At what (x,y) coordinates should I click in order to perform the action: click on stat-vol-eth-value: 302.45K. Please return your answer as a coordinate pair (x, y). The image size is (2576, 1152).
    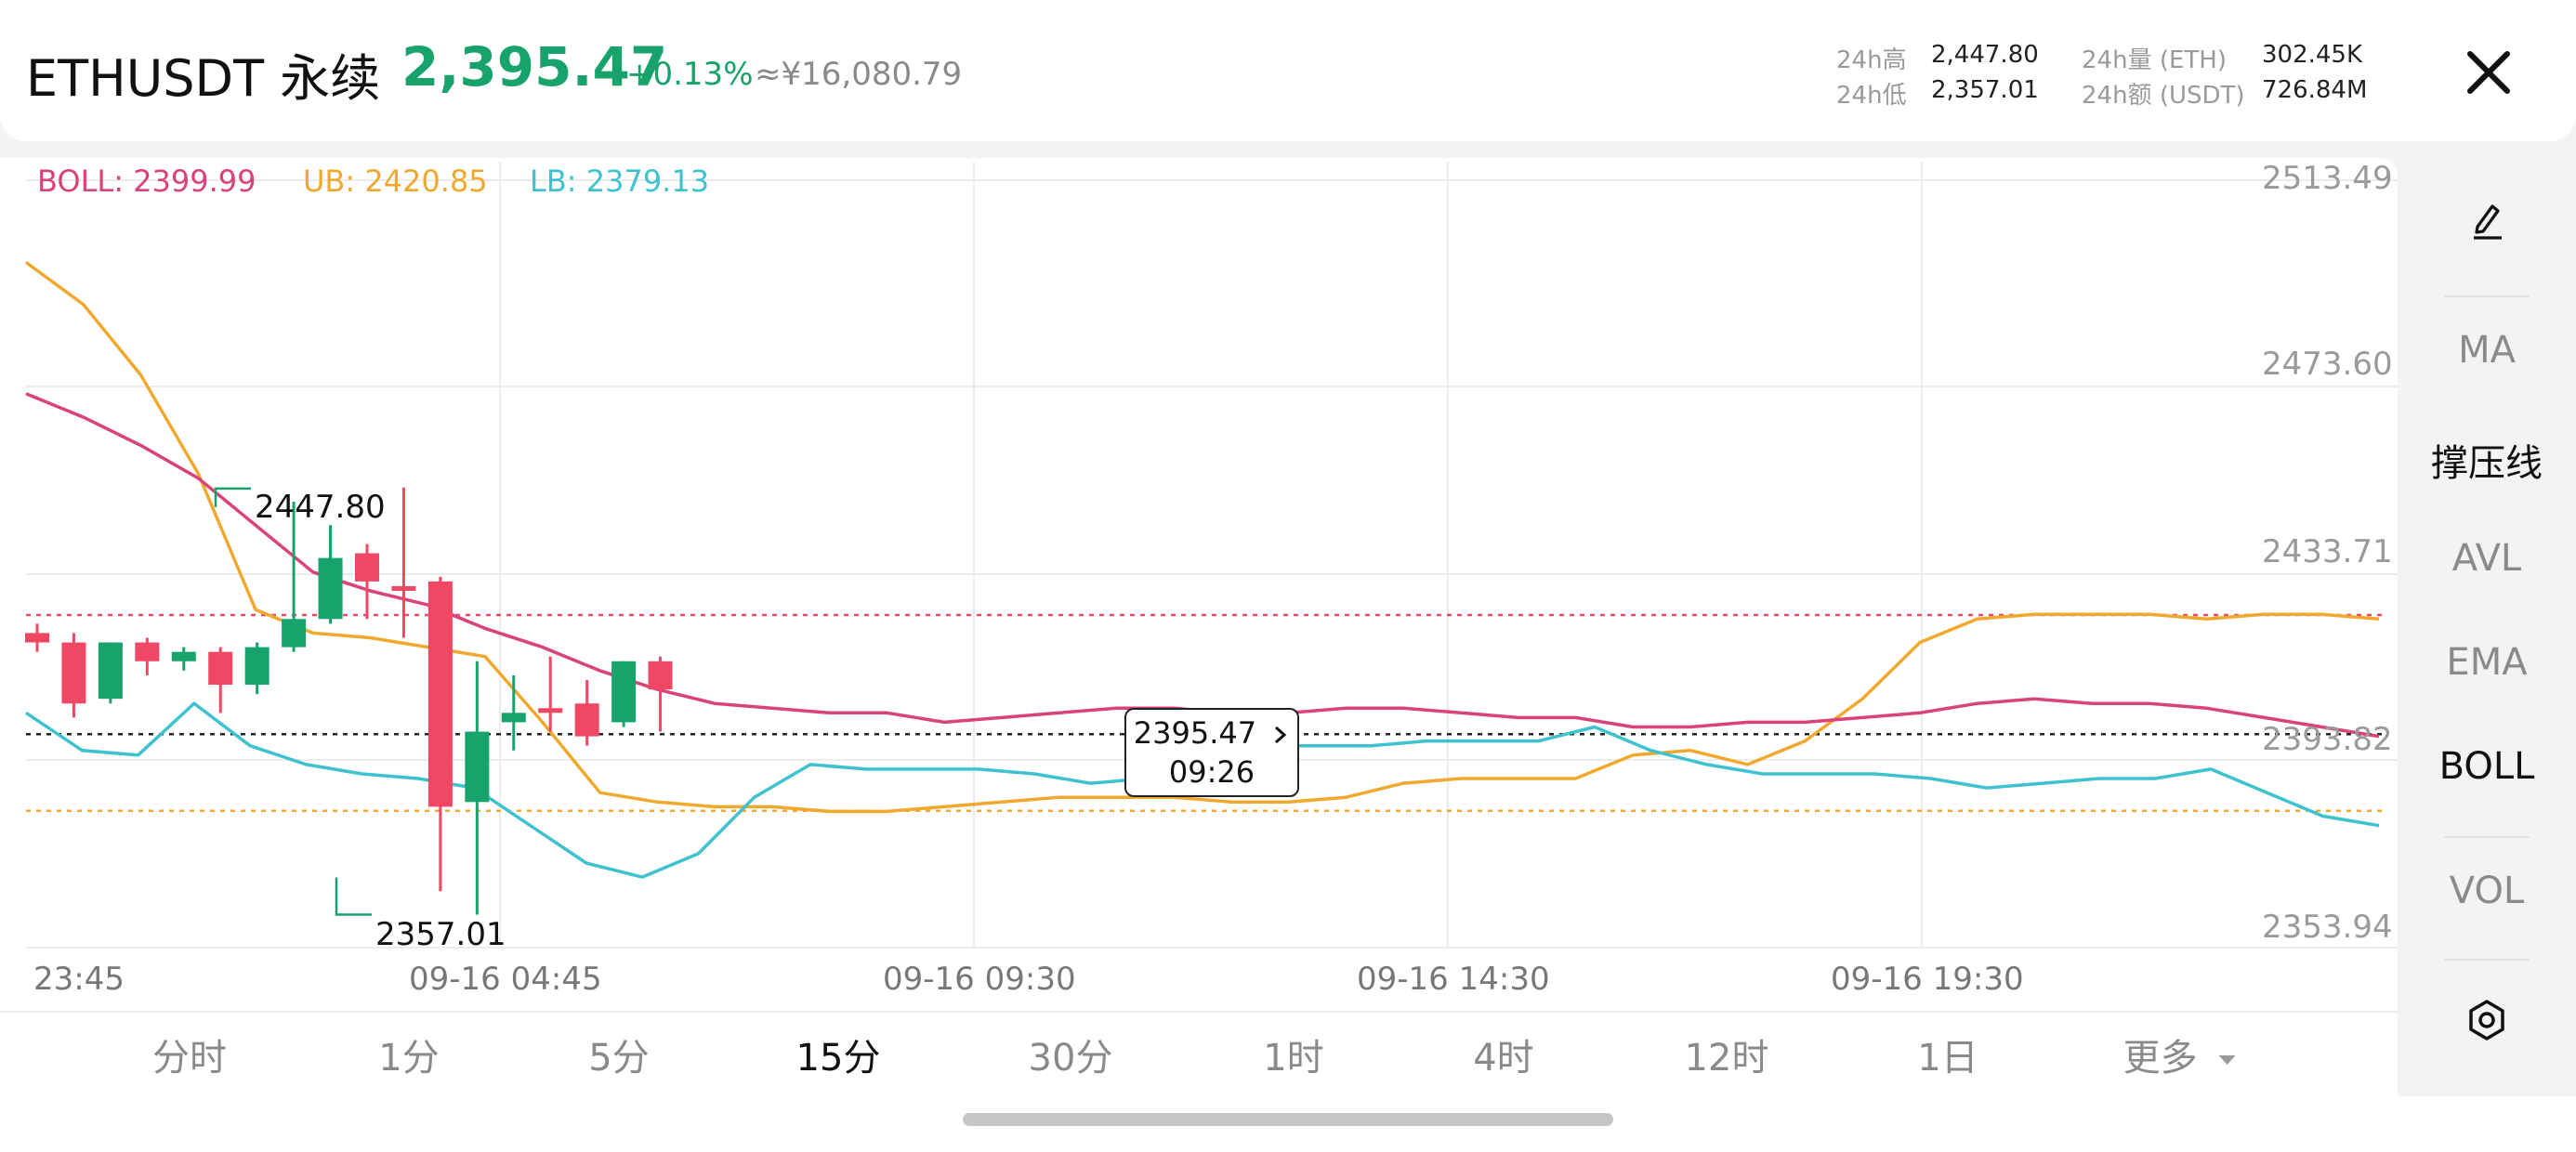
    Looking at the image, I should click on (2312, 55).